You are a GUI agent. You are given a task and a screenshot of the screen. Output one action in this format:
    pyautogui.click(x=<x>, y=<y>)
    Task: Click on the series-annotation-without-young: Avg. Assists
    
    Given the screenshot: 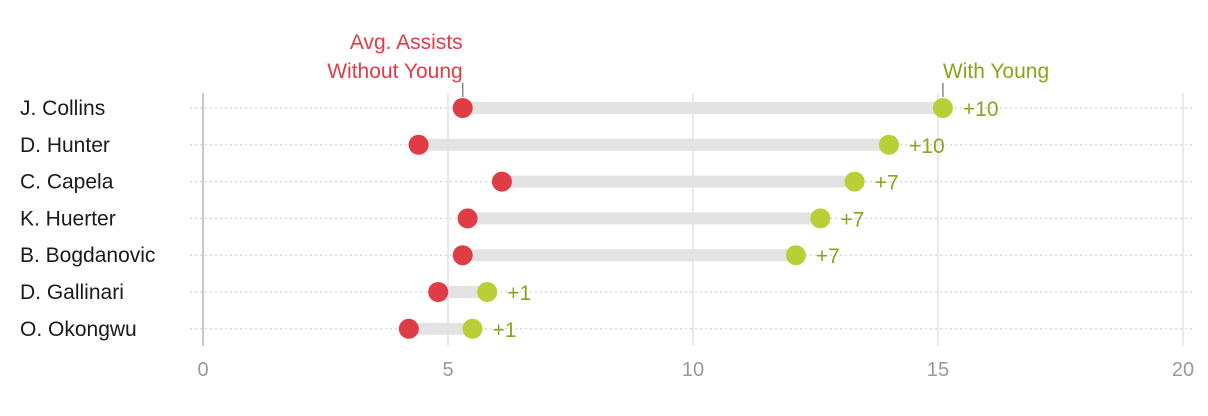 What is the action you would take?
    pyautogui.click(x=406, y=42)
    